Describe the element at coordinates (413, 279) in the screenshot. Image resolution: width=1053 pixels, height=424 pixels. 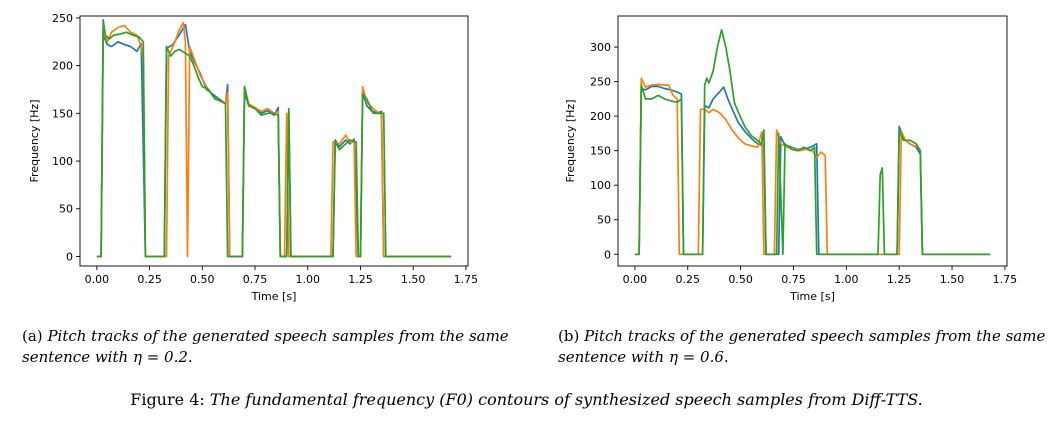
I see `chart1-x-tick-label: 1.50` at that location.